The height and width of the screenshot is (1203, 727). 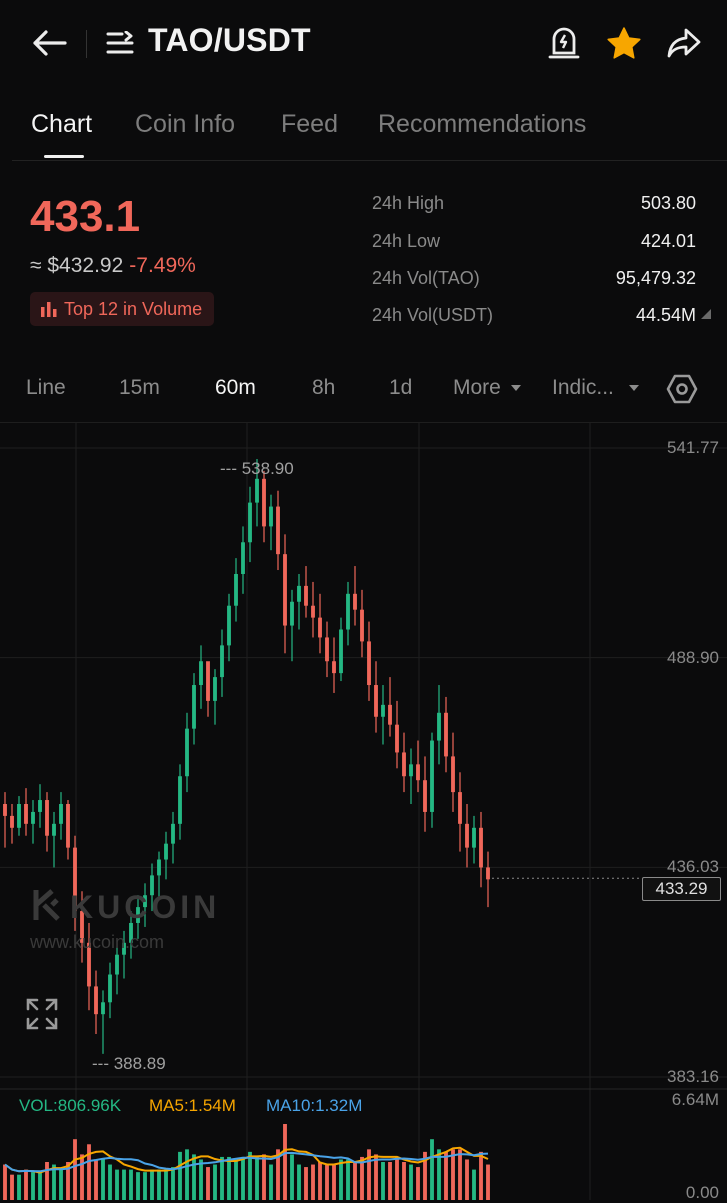 What do you see at coordinates (70, 1105) in the screenshot?
I see `vol-legend-vol: VOL:806.96K` at bounding box center [70, 1105].